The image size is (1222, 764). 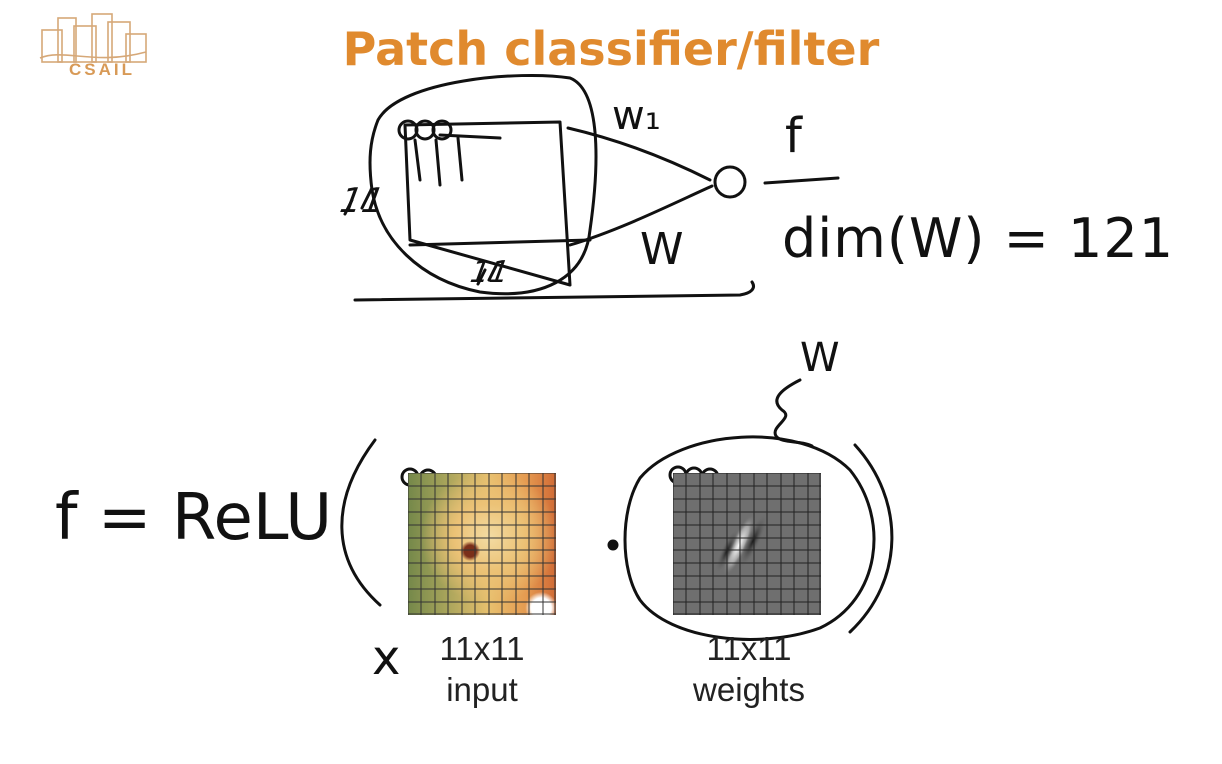 What do you see at coordinates (978, 238) in the screenshot?
I see `dim-equation: dim(W) = 121` at bounding box center [978, 238].